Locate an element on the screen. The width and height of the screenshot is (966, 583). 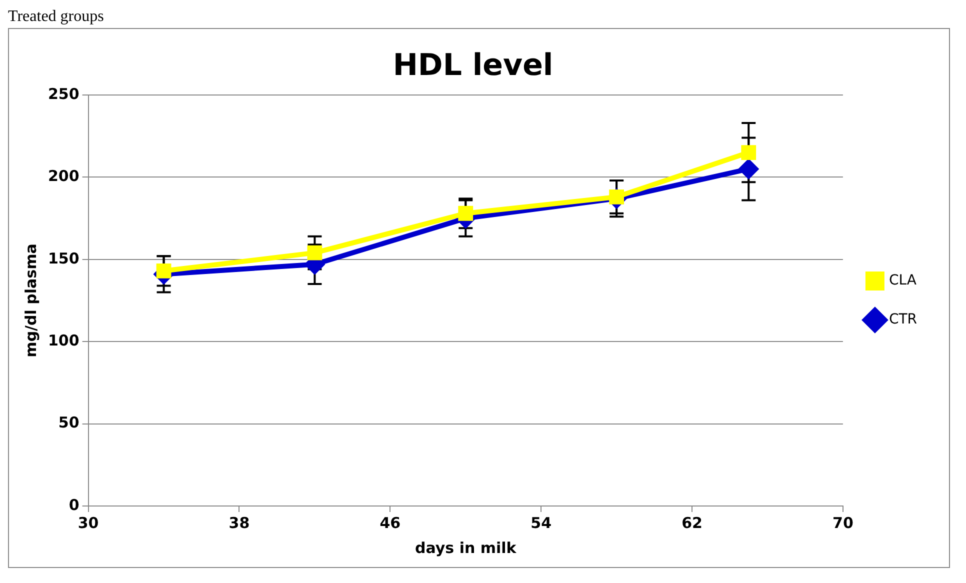
x-tick-label: 54 is located at coordinates (541, 523).